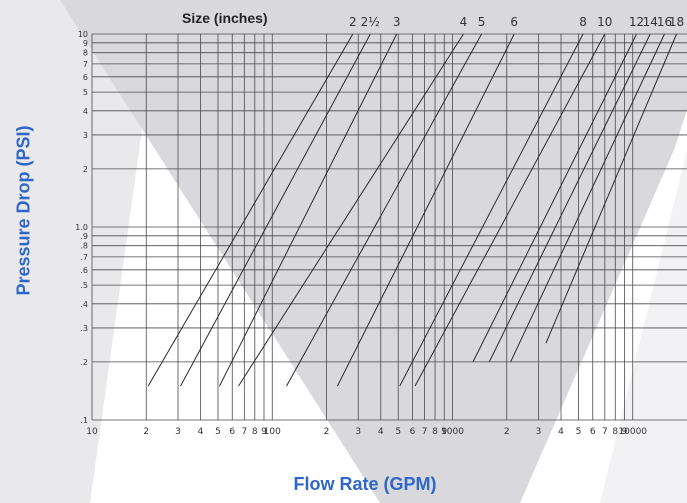 Image resolution: width=687 pixels, height=503 pixels. Describe the element at coordinates (85, 77) in the screenshot. I see `y-tick-label: 6` at that location.